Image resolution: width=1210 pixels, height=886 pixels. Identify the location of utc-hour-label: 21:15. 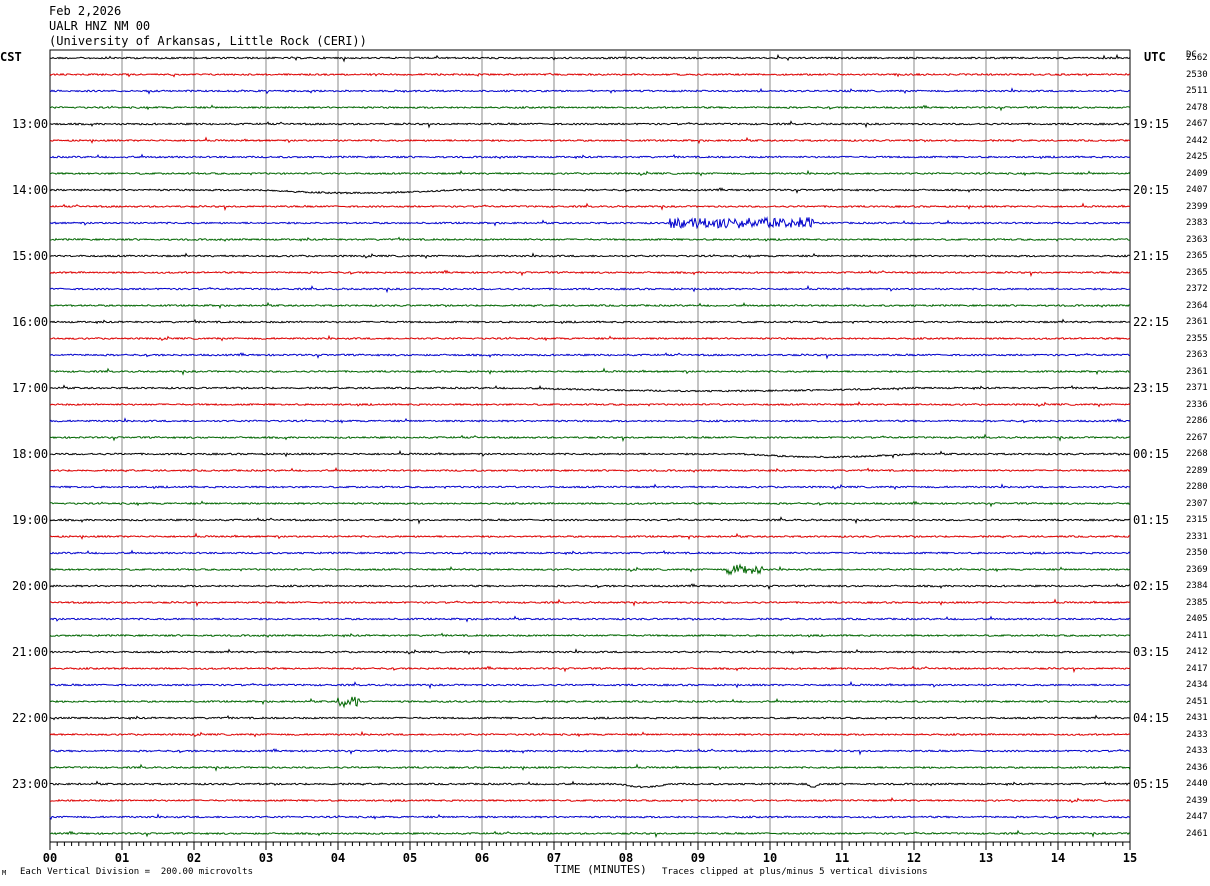
(1151, 256).